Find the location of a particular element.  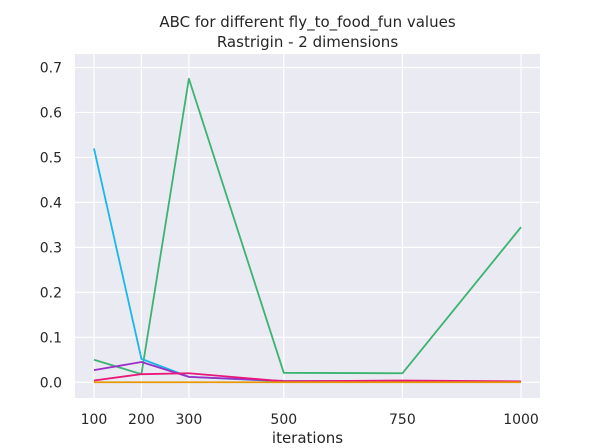

y-tick-label: 0.6 is located at coordinates (51, 113).